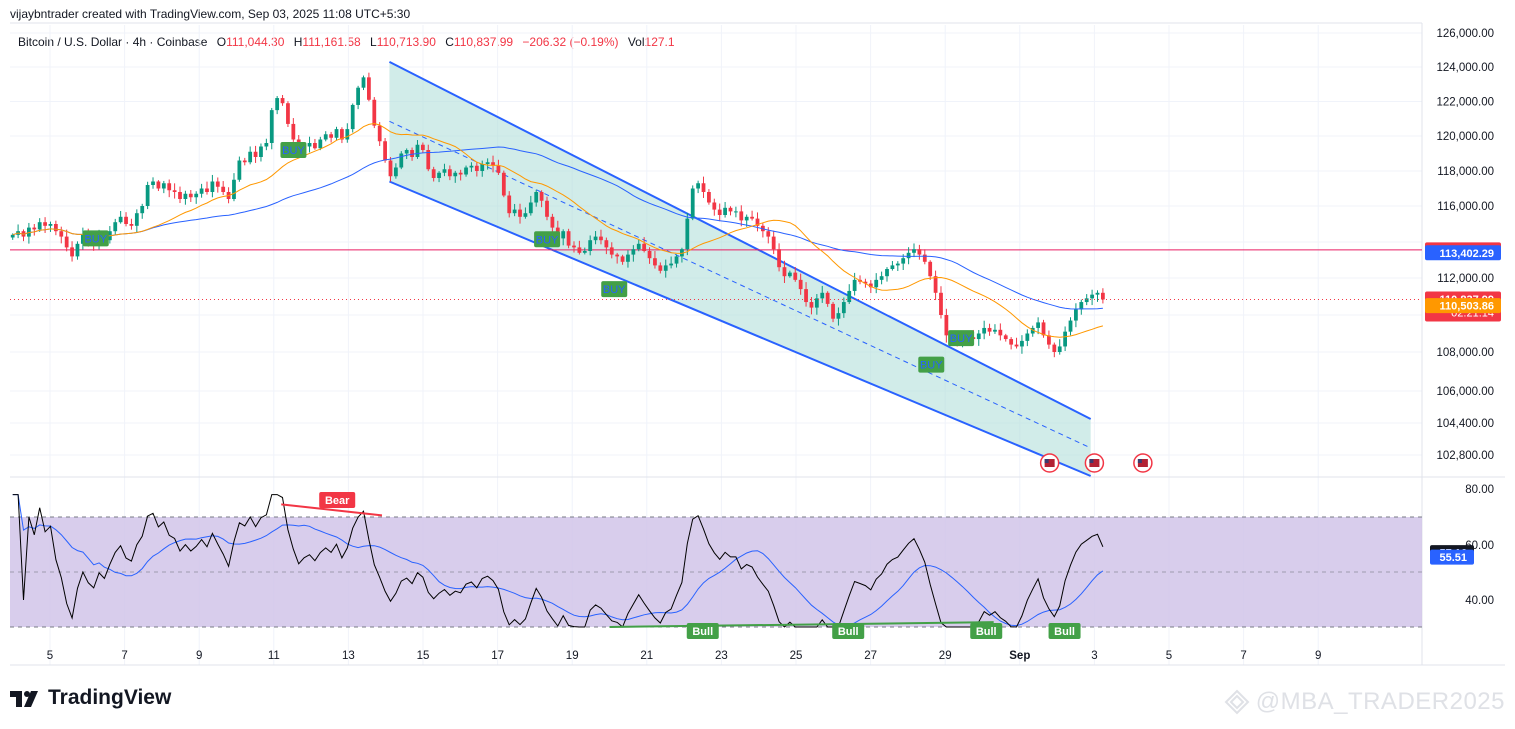  Describe the element at coordinates (1463, 253) in the screenshot. I see `price-label-tag: 113,402.29` at that location.